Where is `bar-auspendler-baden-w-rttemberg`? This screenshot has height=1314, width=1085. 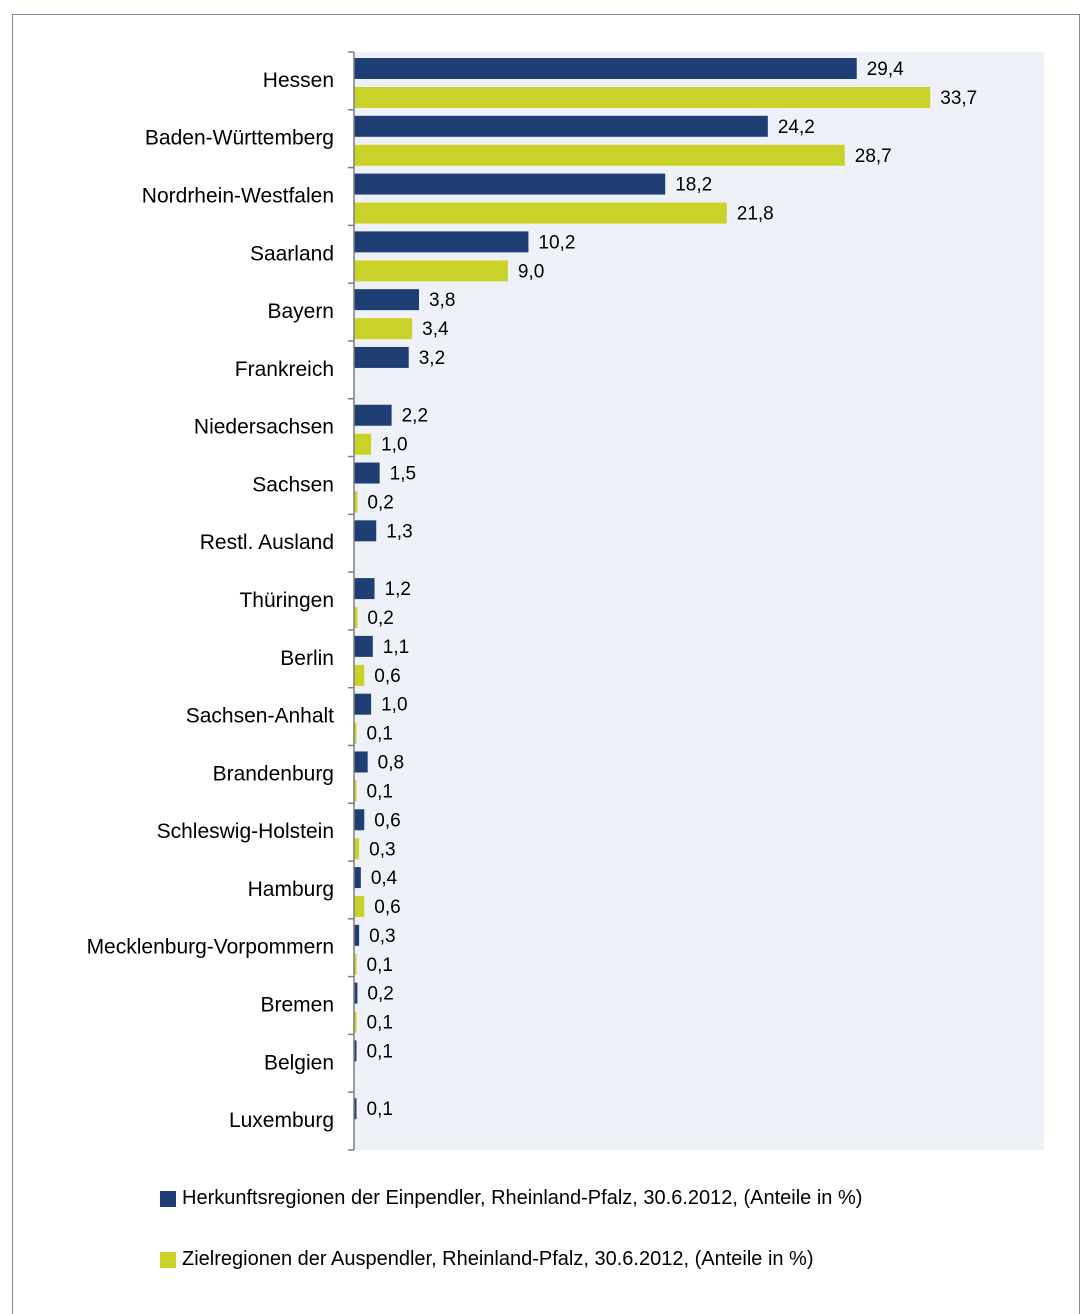 bar-auspendler-baden-w-rttemberg is located at coordinates (599, 155).